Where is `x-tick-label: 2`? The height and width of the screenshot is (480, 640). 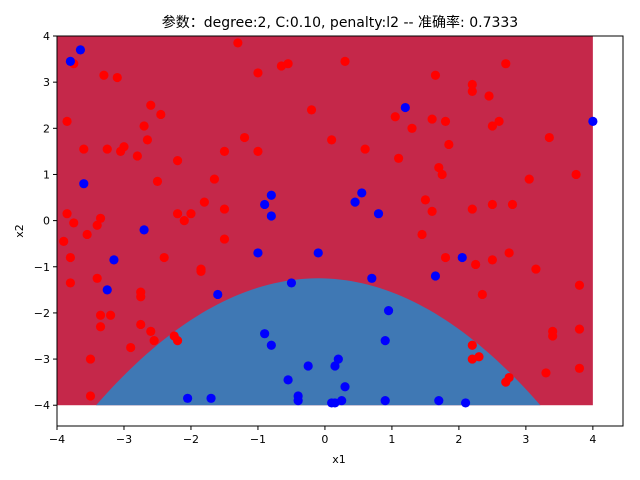 x-tick-label: 2 is located at coordinates (458, 439).